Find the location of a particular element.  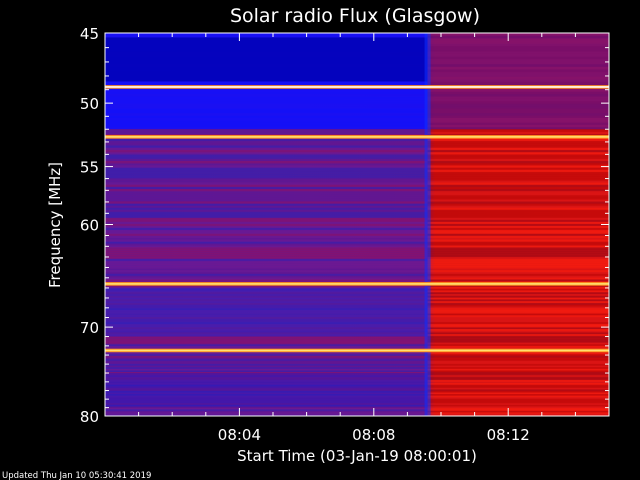

x-tick-label: 08:04 is located at coordinates (239, 435).